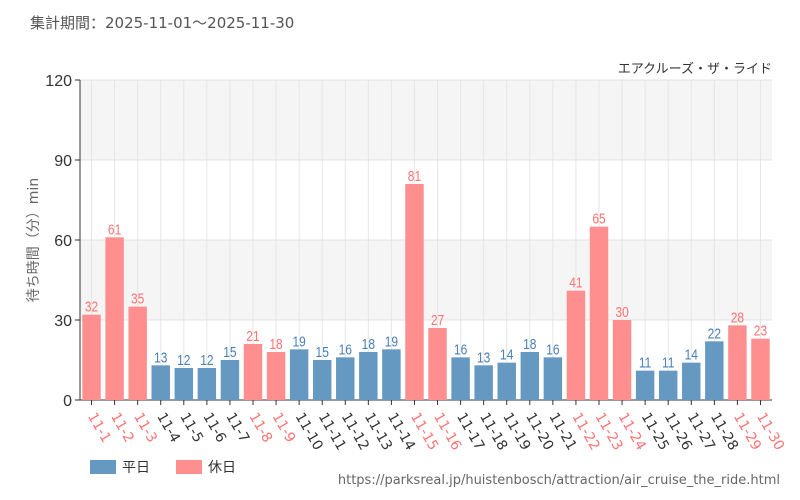 The height and width of the screenshot is (500, 800). Describe the element at coordinates (58, 81) in the screenshot. I see `y-tick-label: 120` at that location.